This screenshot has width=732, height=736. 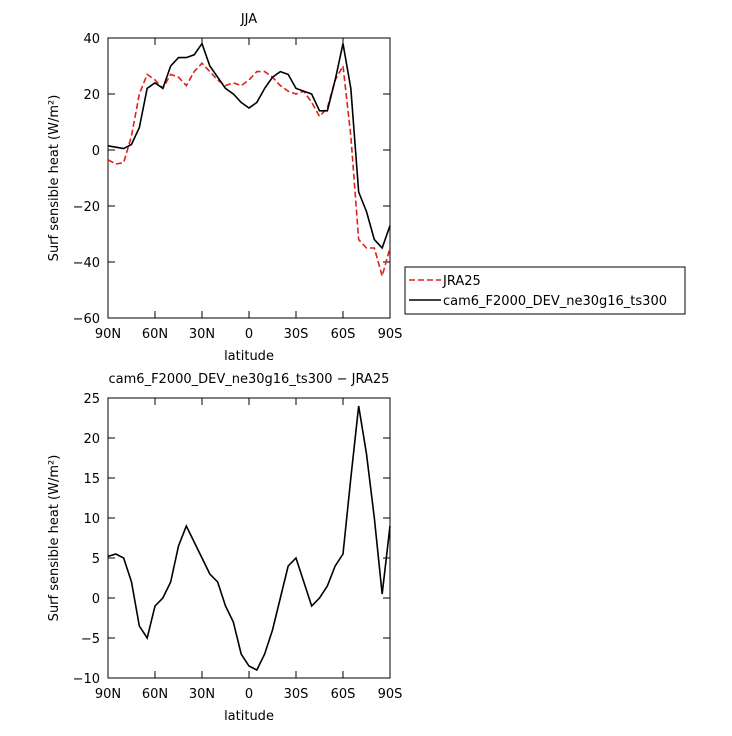 What do you see at coordinates (91, 519) in the screenshot?
I see `y-tick-label: 10` at bounding box center [91, 519].